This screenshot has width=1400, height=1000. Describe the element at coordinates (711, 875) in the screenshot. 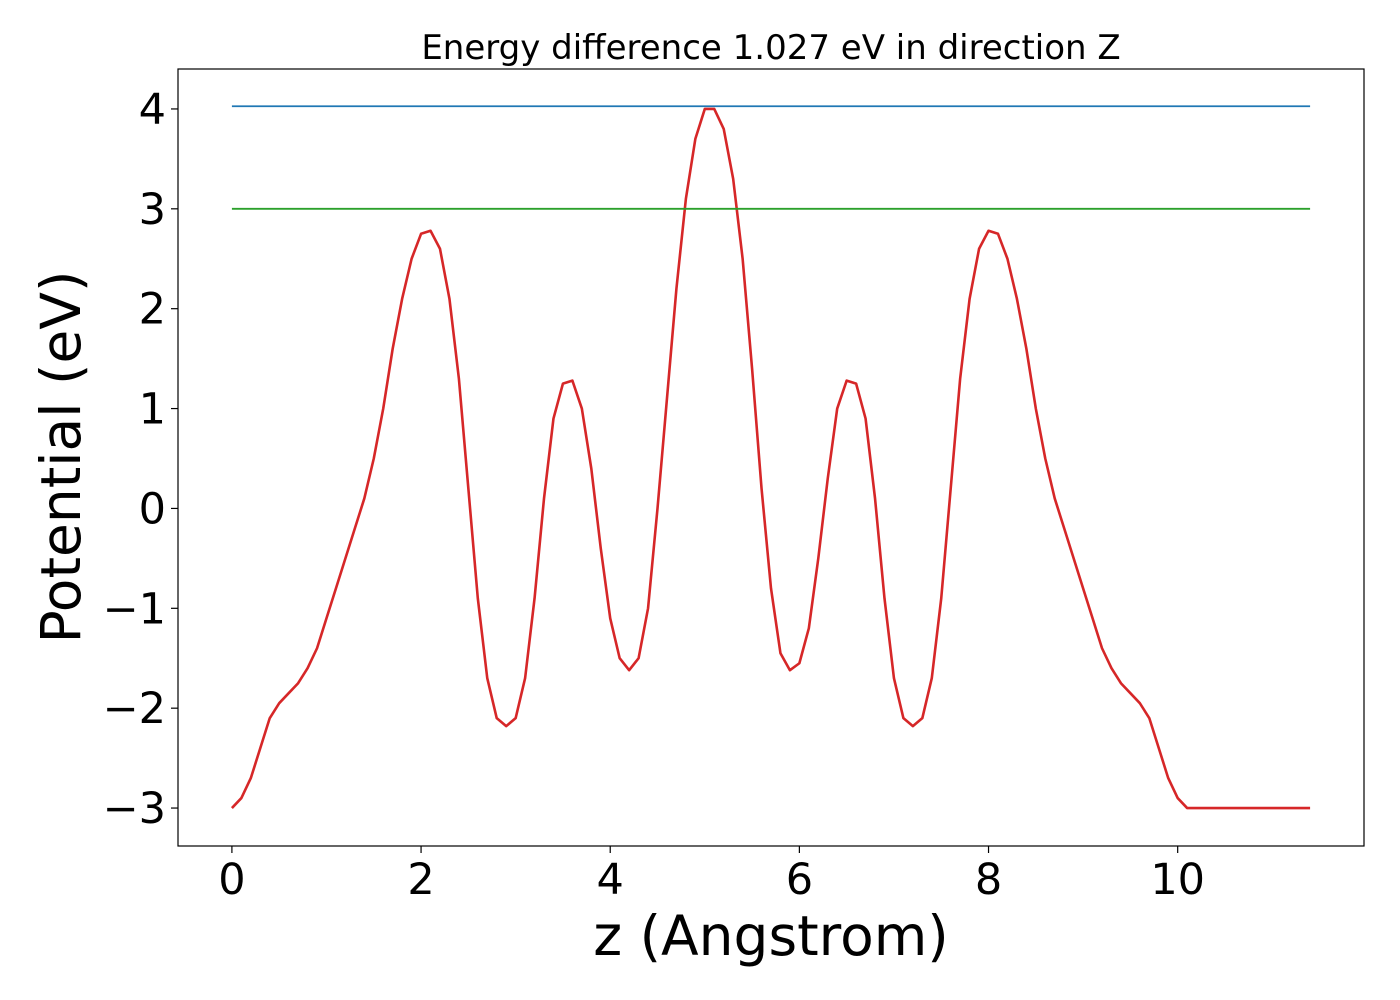

I see `x-axis-ticks: 0 2 4 6 8 10` at that location.